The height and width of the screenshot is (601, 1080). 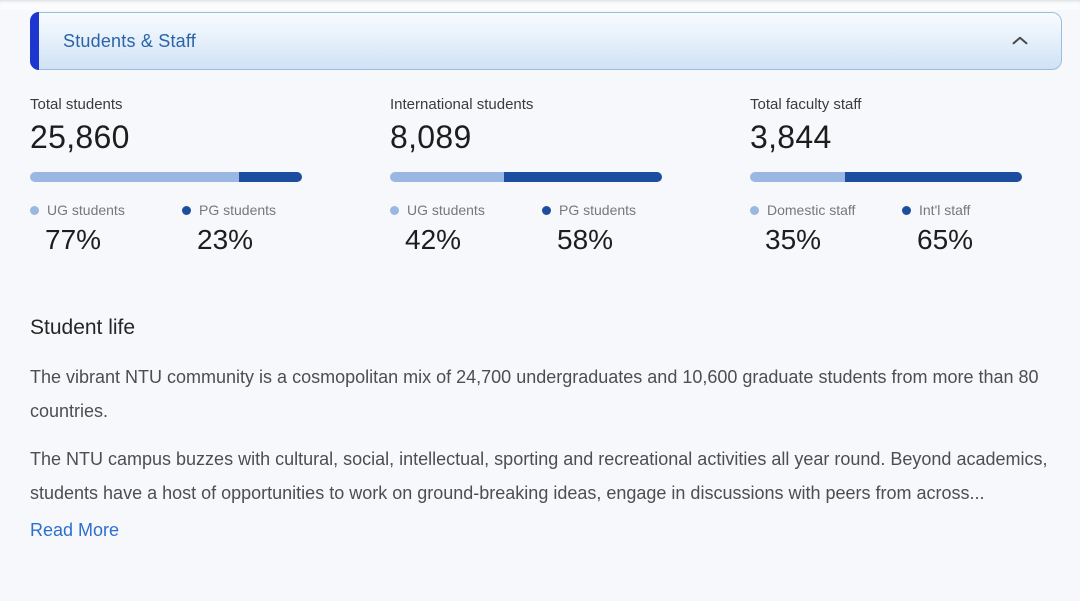 What do you see at coordinates (433, 239) in the screenshot?
I see `legend-percent: 42%` at bounding box center [433, 239].